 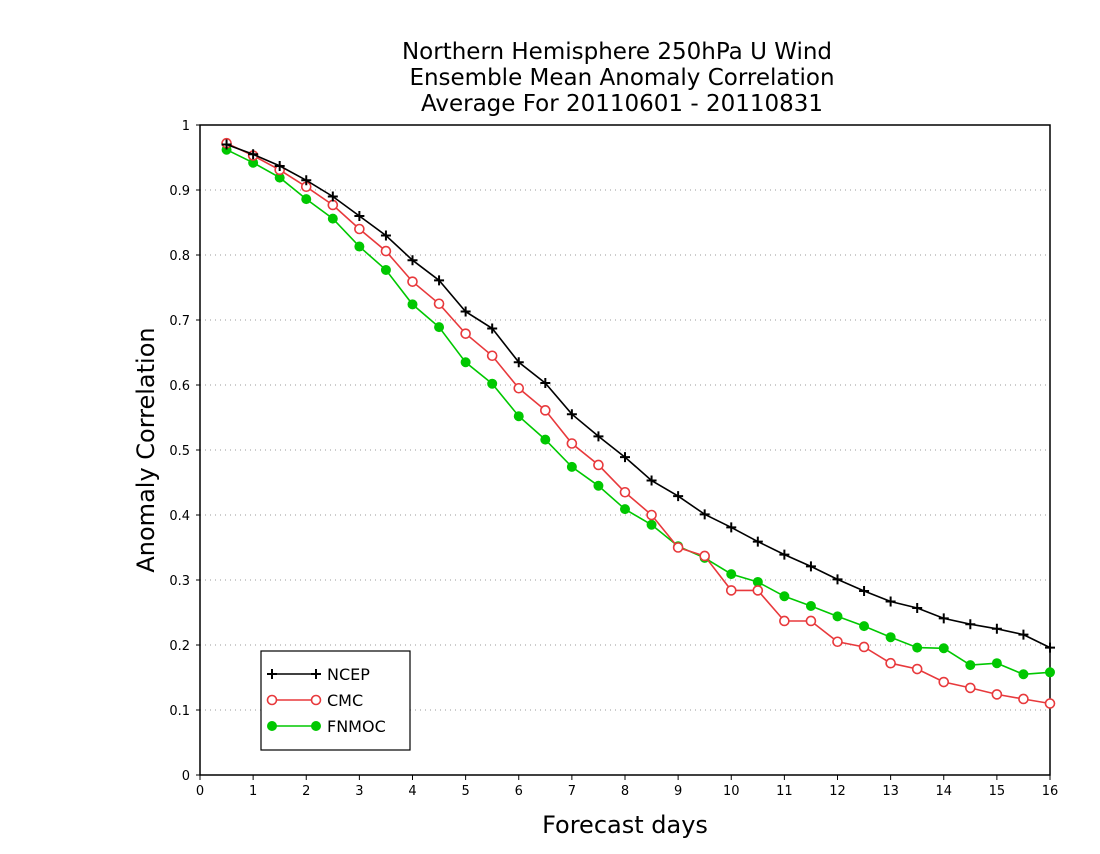 I want to click on y-axis-title: Anomaly Correlation, so click(x=146, y=449).